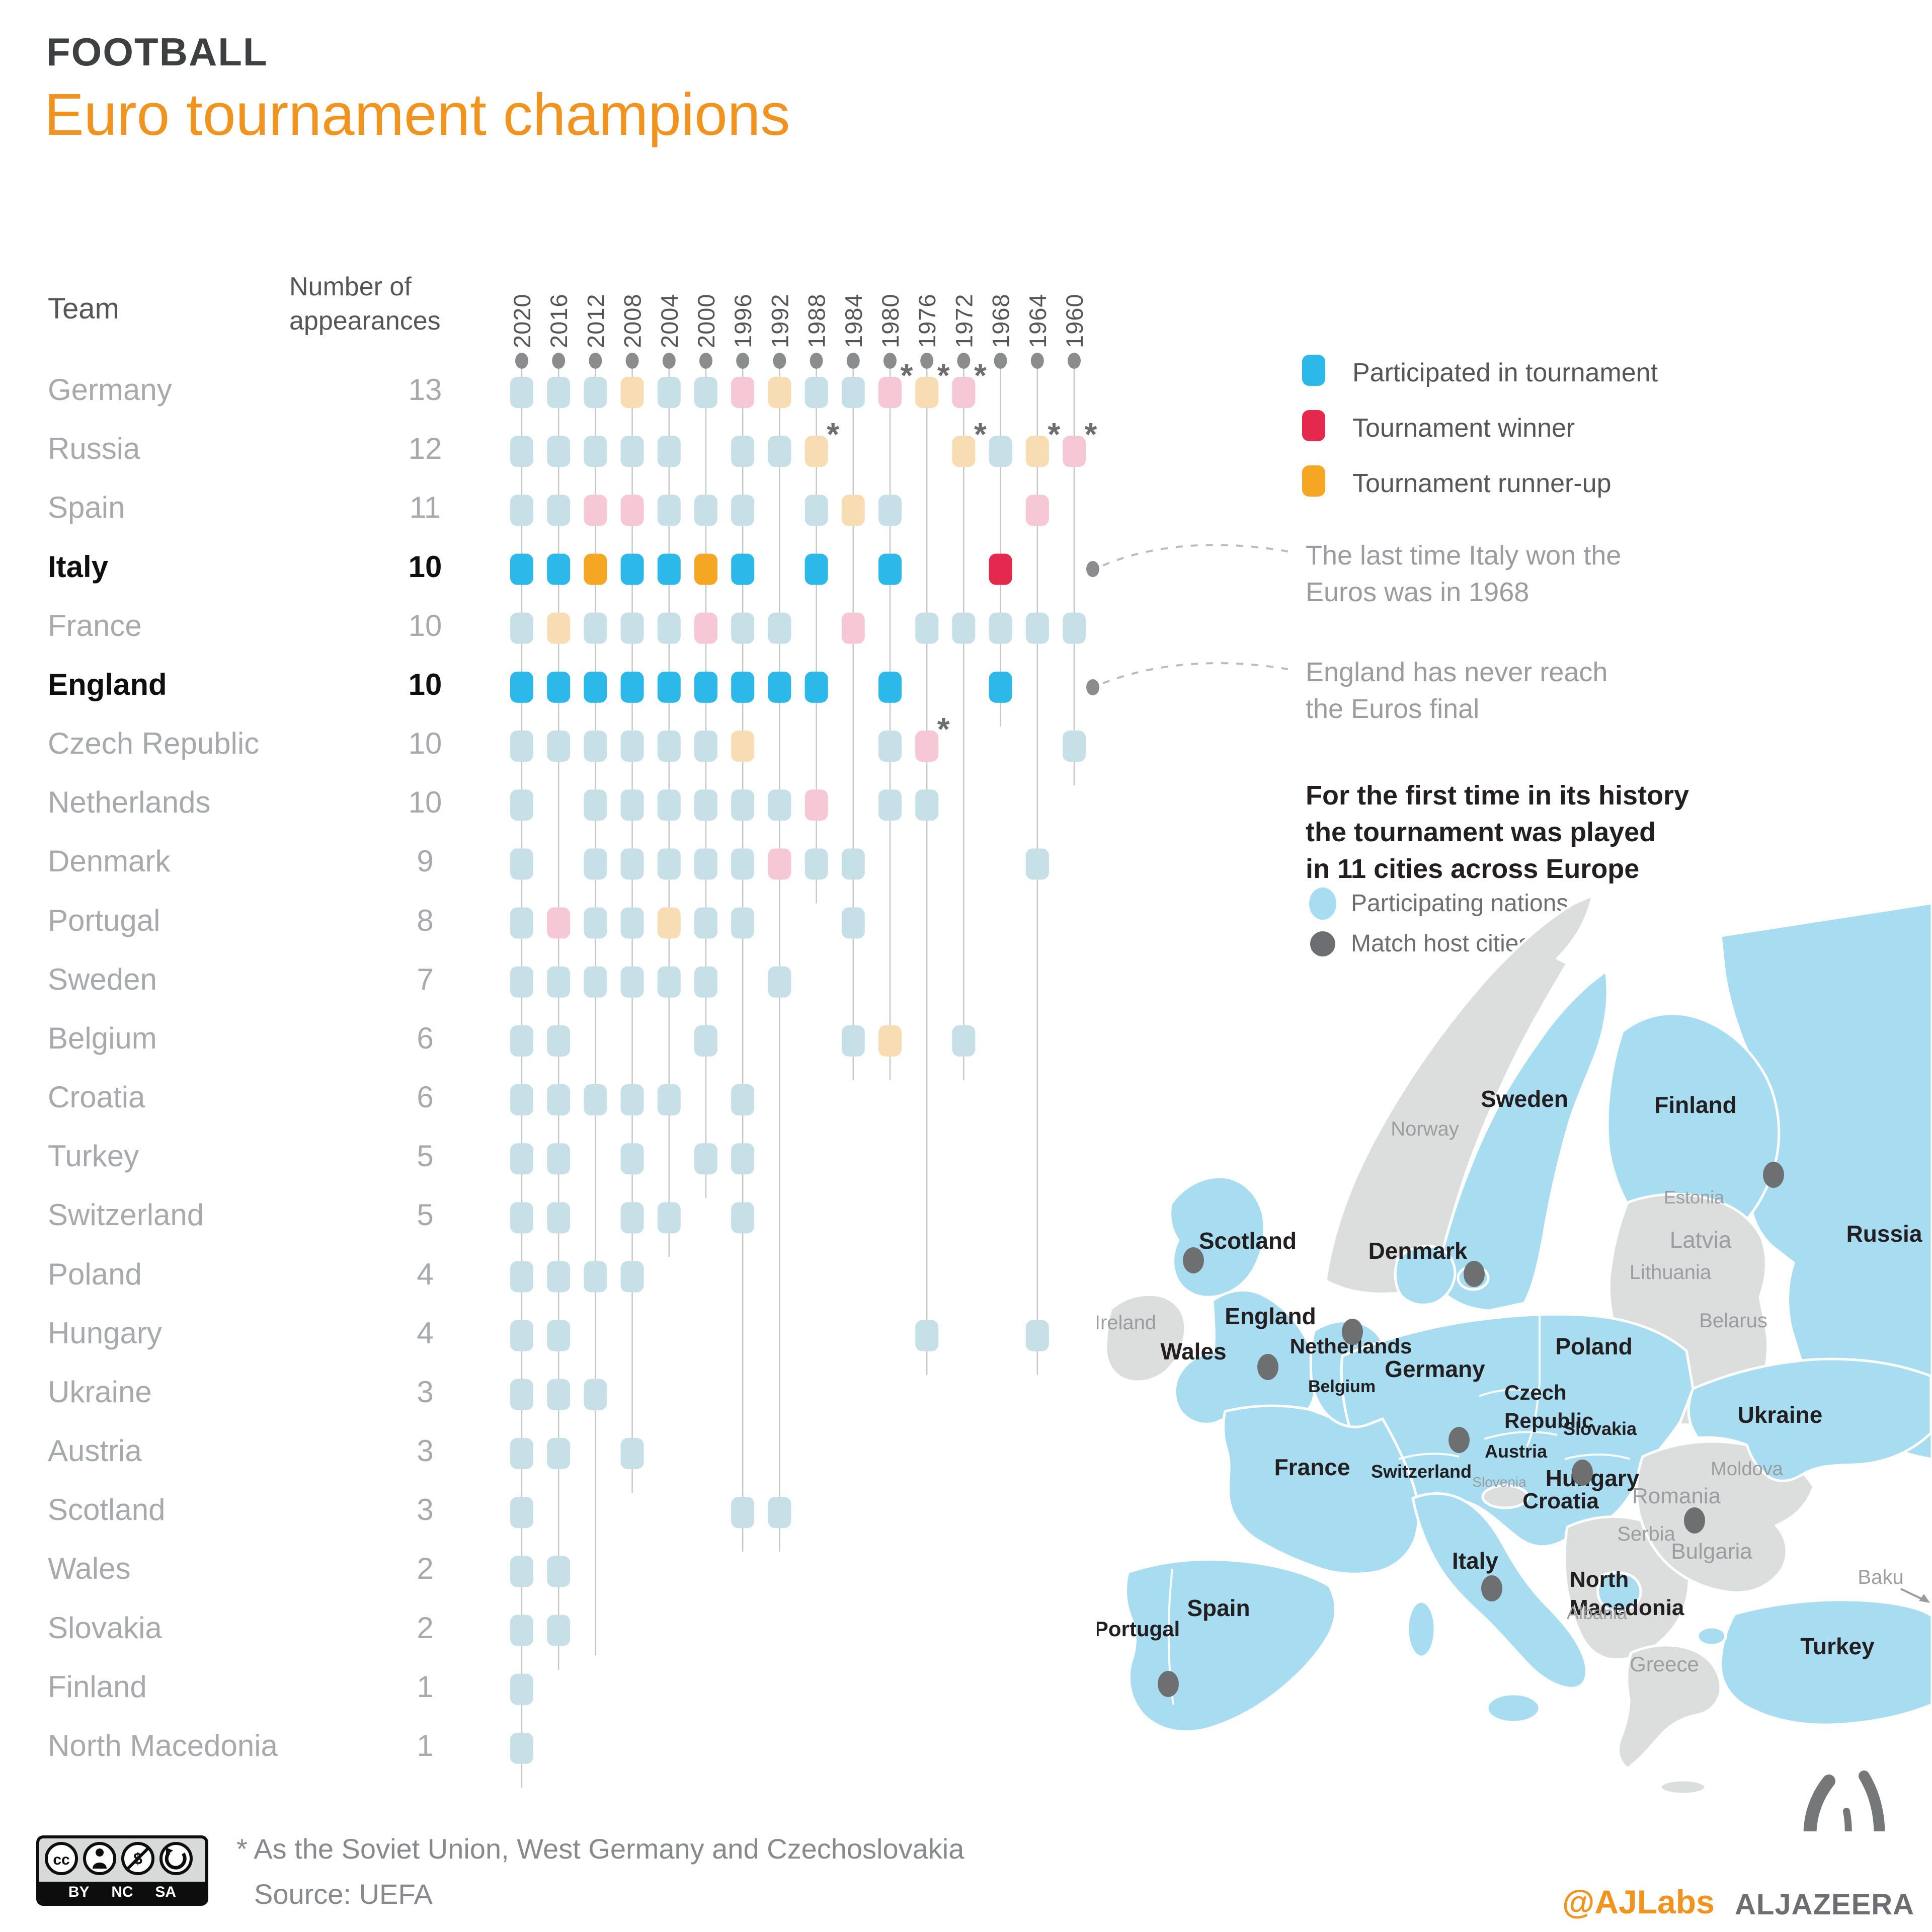 Image resolution: width=1932 pixels, height=1932 pixels. Describe the element at coordinates (1701, 1240) in the screenshot. I see `map-country-label: Latvia` at that location.